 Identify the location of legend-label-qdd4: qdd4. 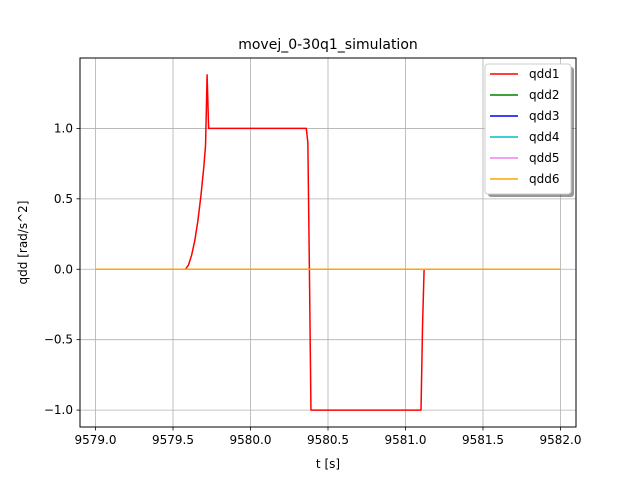
(544, 137).